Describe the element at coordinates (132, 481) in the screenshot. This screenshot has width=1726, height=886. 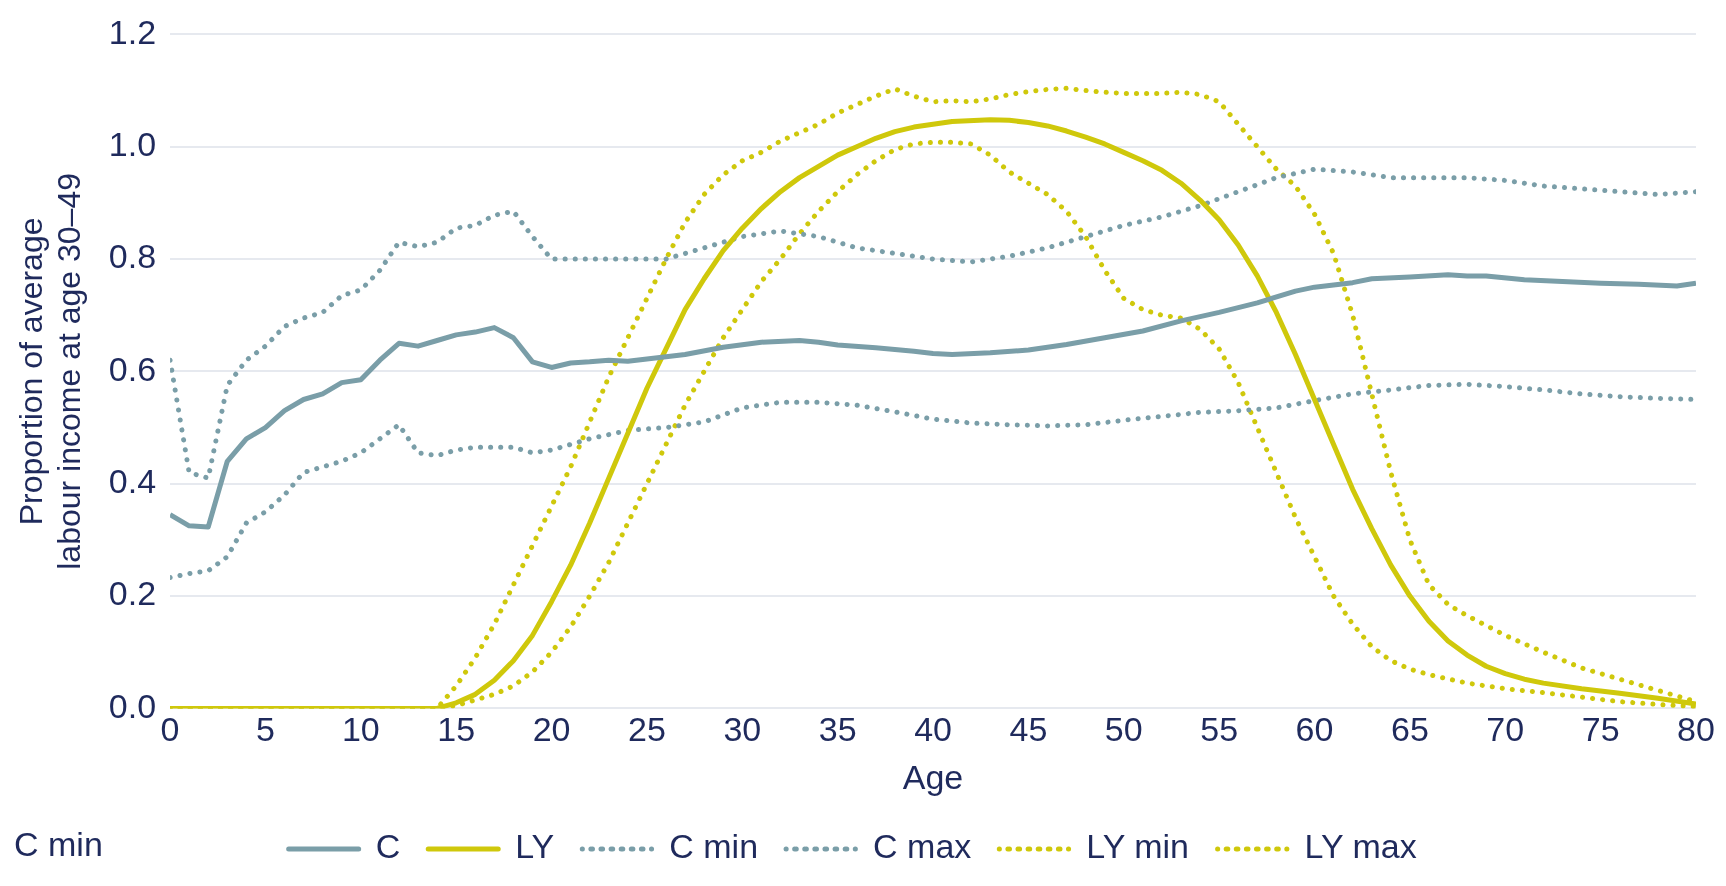
I see `y-tick-label: 0.4` at that location.